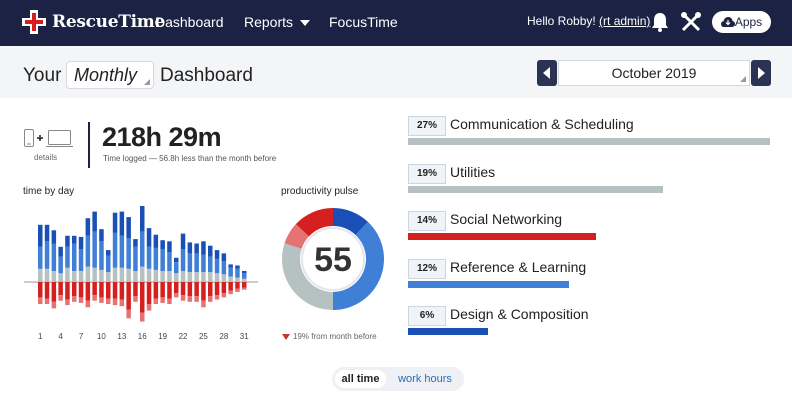 This screenshot has height=400, width=792. What do you see at coordinates (691, 22) in the screenshot?
I see `tools-icon` at bounding box center [691, 22].